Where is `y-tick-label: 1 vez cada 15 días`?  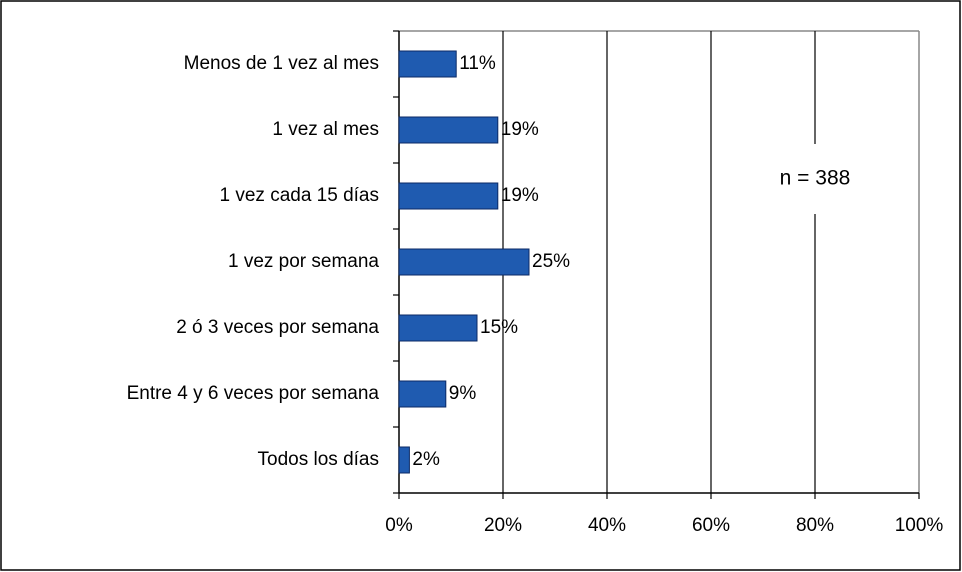 y-tick-label: 1 vez cada 15 días is located at coordinates (300, 195).